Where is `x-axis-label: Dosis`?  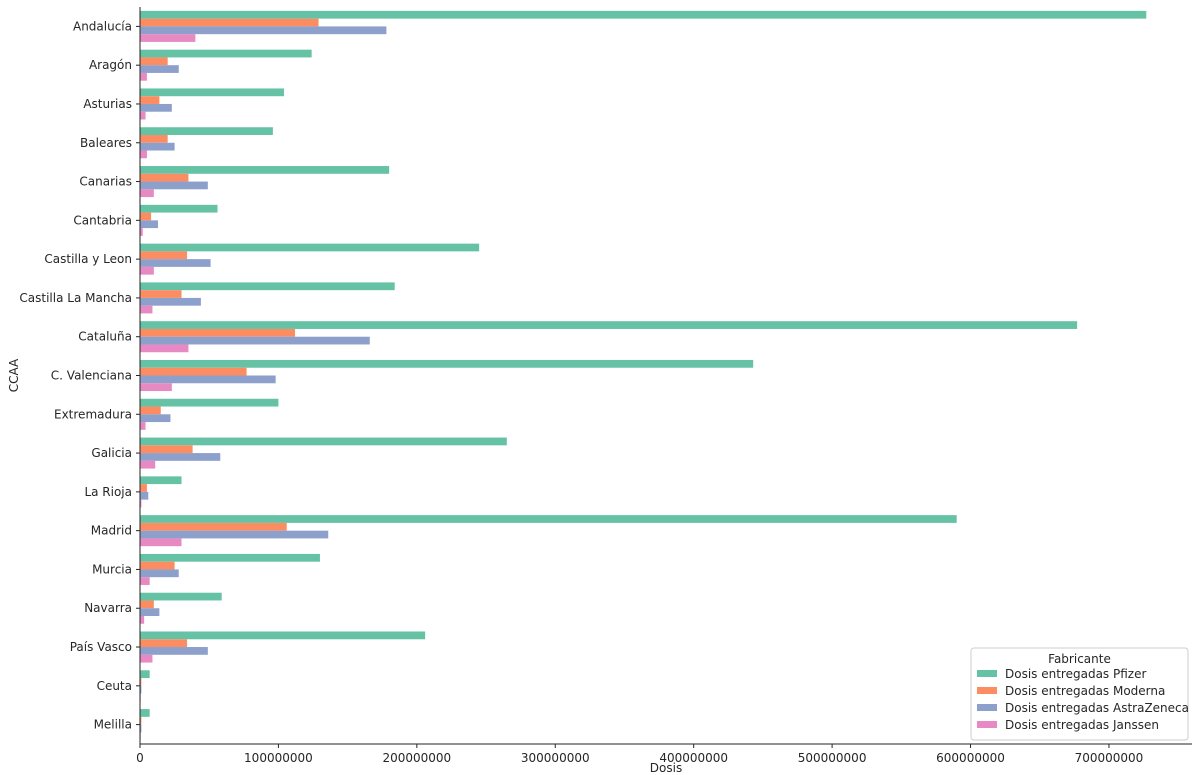 x-axis-label: Dosis is located at coordinates (666, 768).